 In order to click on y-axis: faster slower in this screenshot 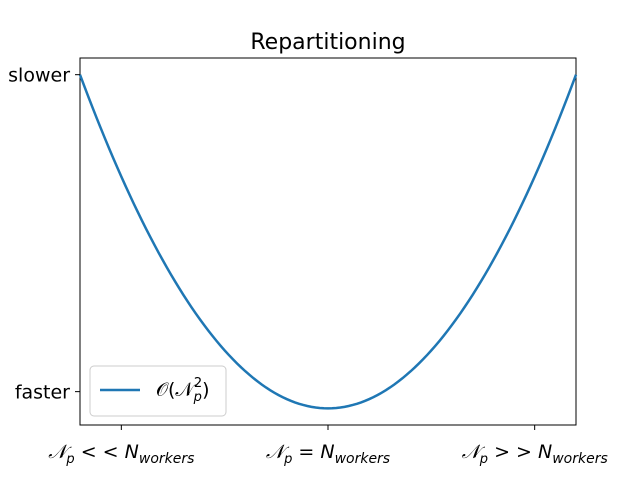, I will do `click(44, 234)`.